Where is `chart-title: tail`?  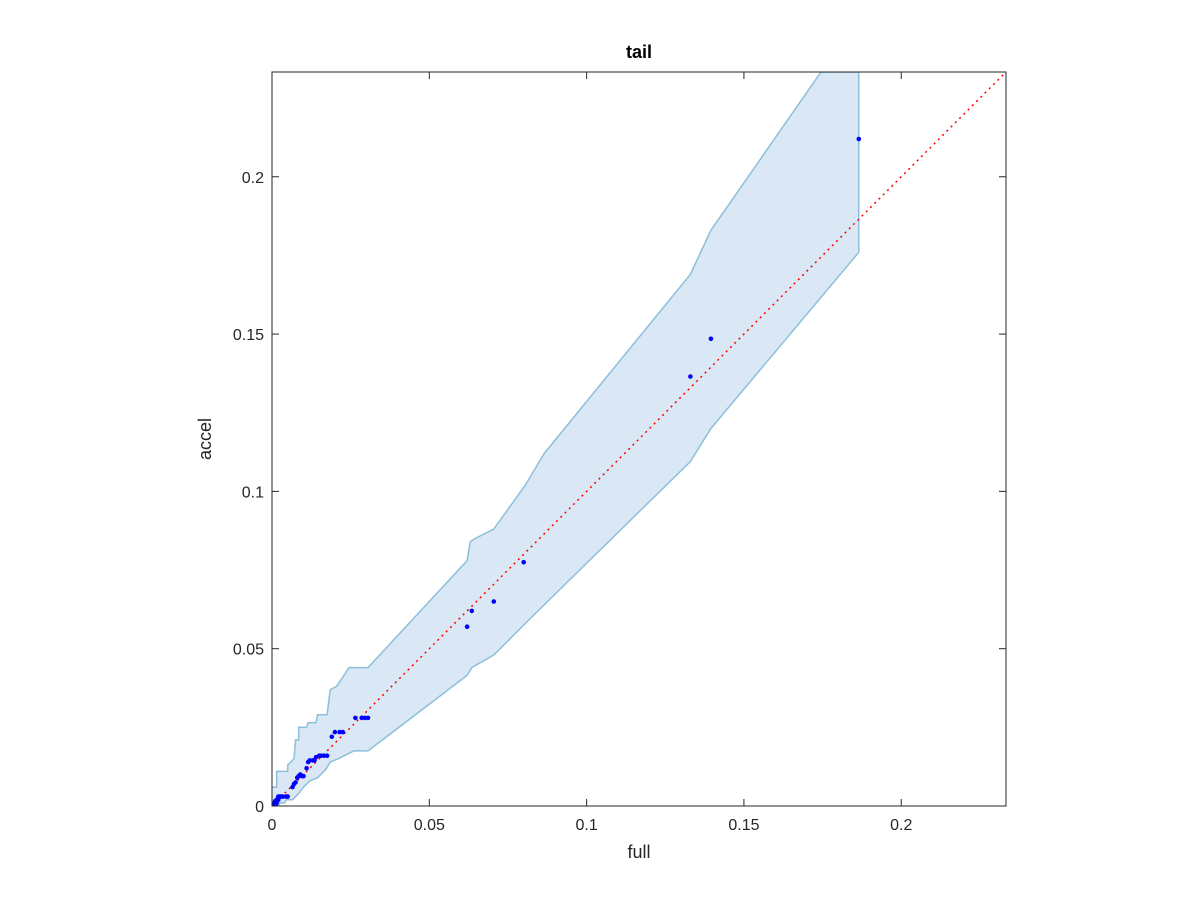 chart-title: tail is located at coordinates (639, 52).